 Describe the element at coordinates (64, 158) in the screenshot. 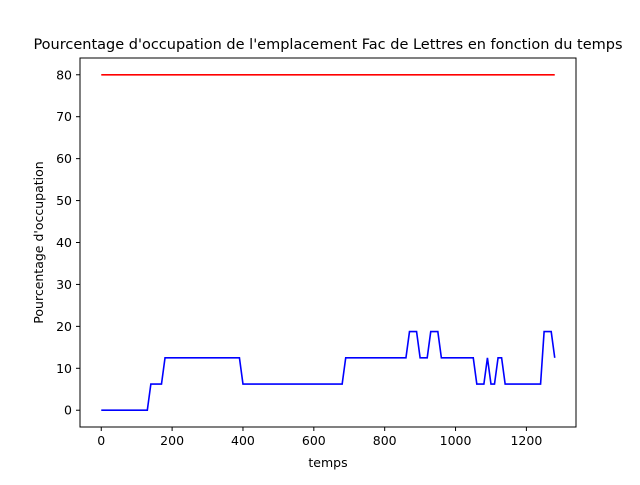

I see `y-tick-label: 60` at that location.